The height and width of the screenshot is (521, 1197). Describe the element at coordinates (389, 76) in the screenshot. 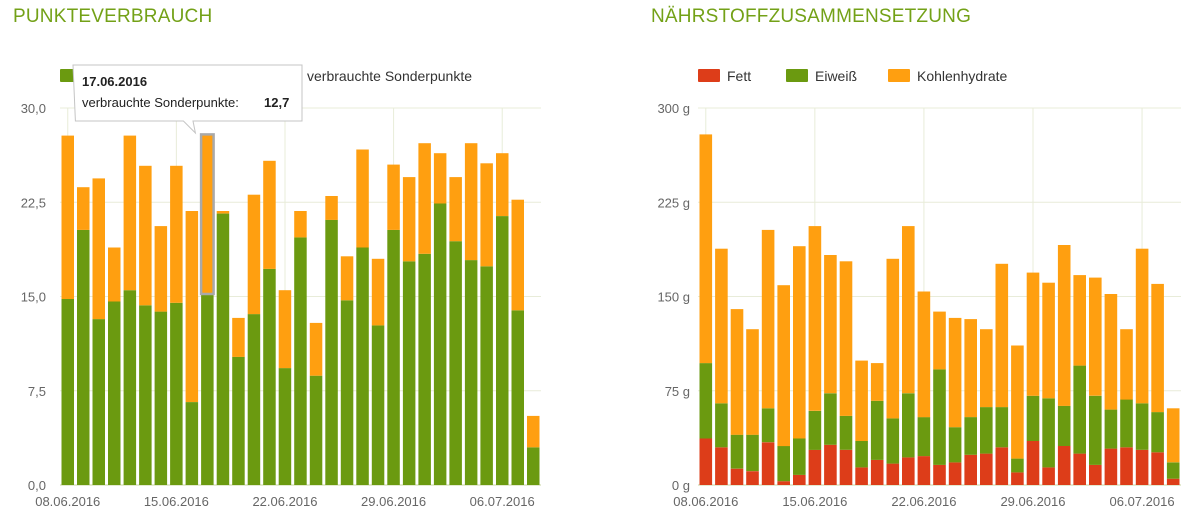

I see `legend-label: verbrauchte Sonderpunkte` at that location.